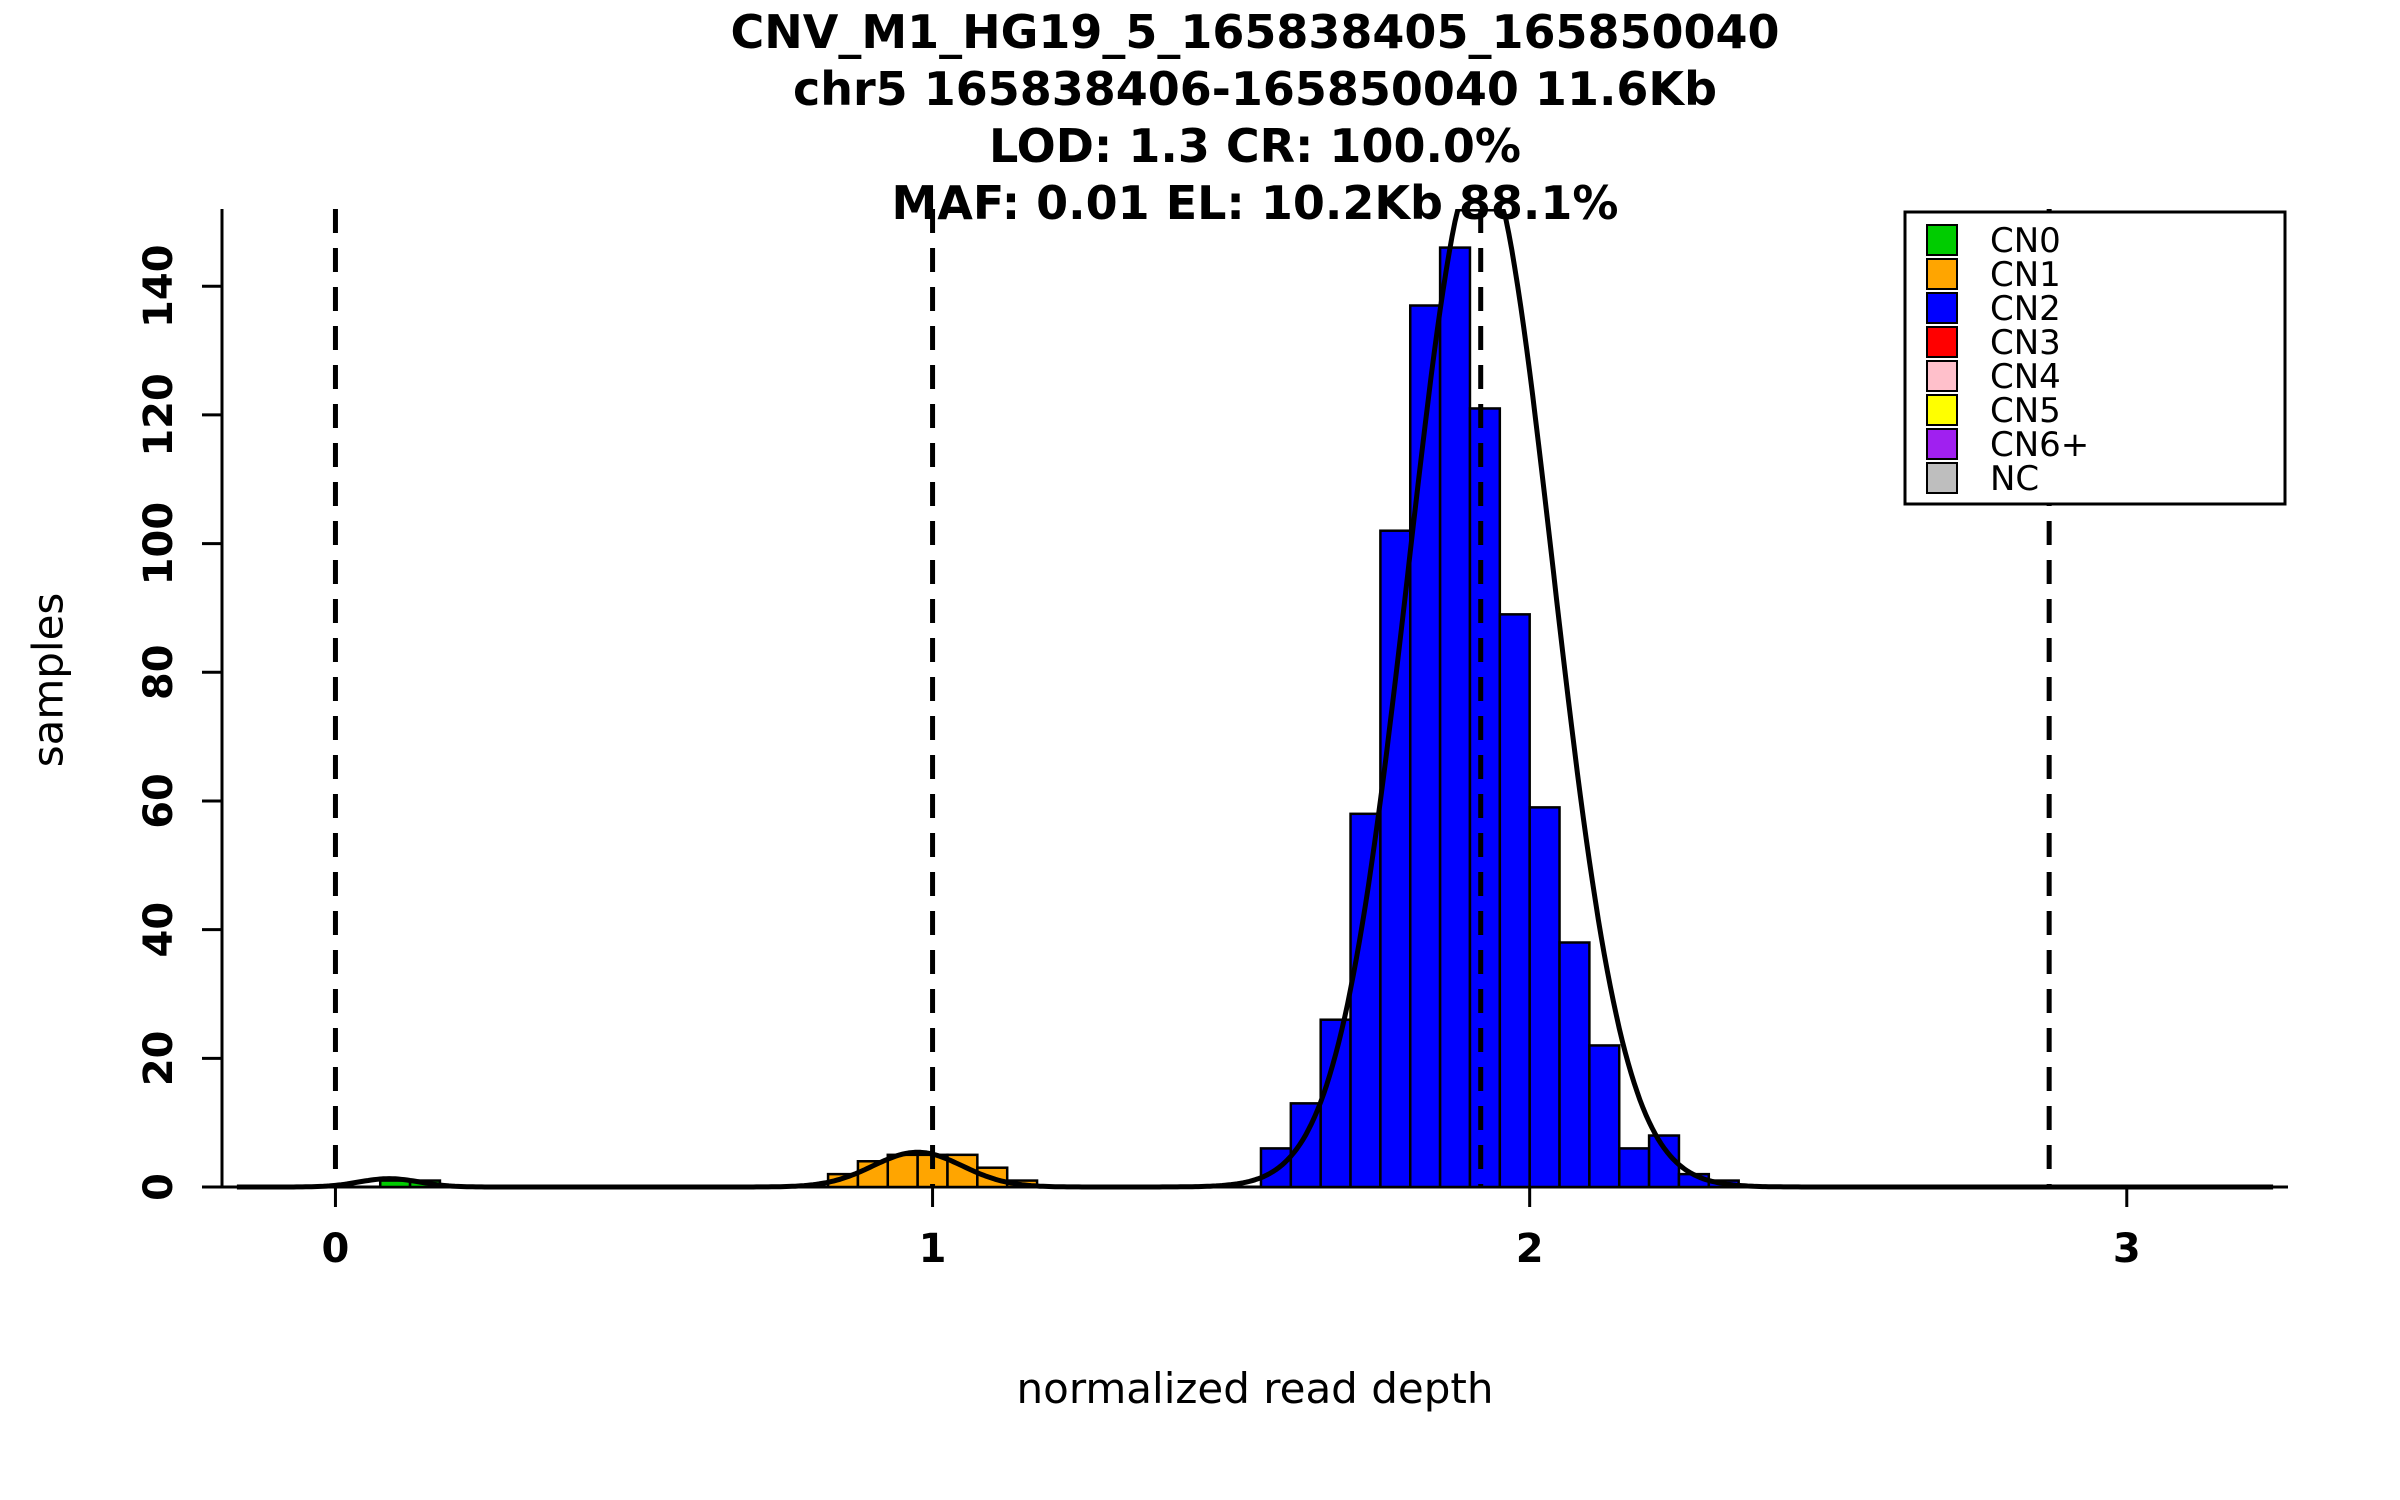 The width and height of the screenshot is (2400, 1500). I want to click on y-axis-tick-label: 40, so click(159, 930).